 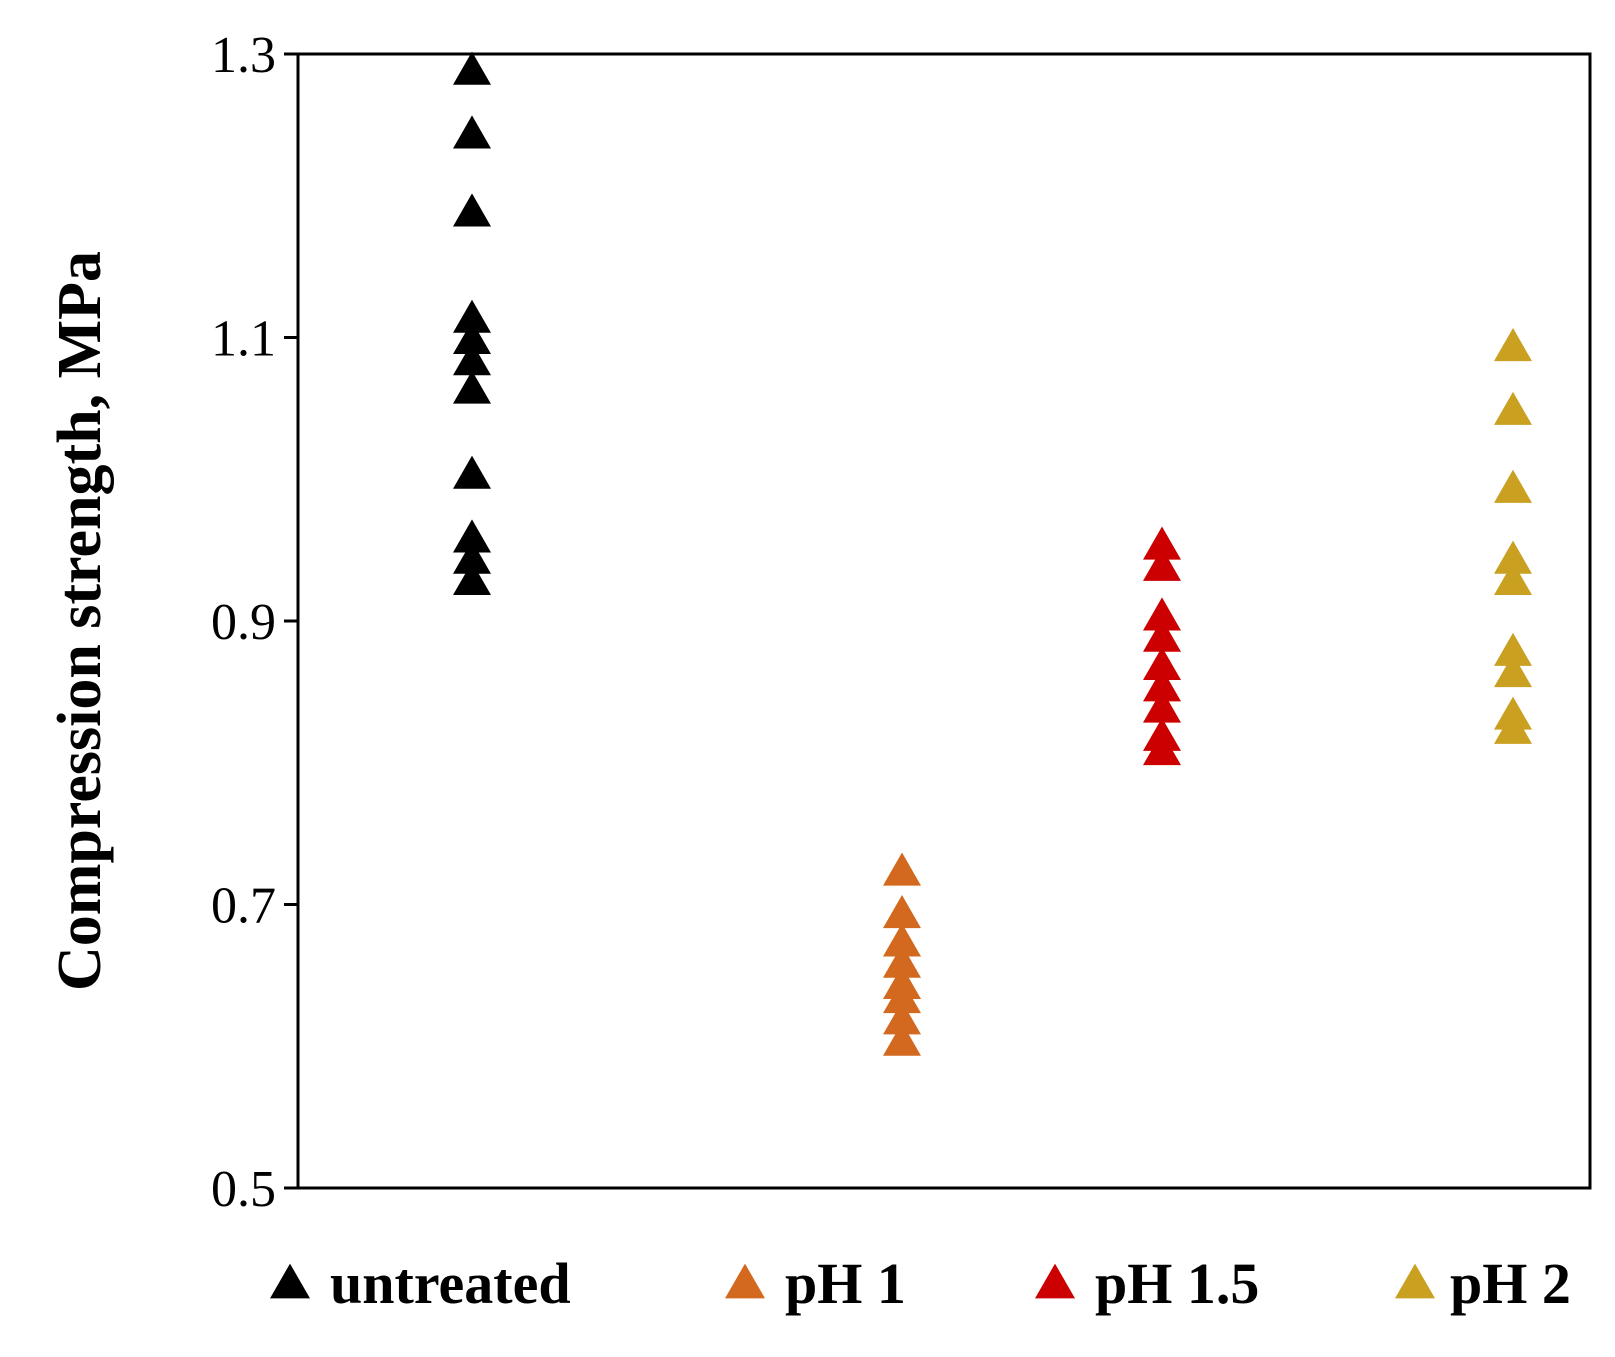 What do you see at coordinates (1510, 1283) in the screenshot?
I see `legend-label: pH 2` at bounding box center [1510, 1283].